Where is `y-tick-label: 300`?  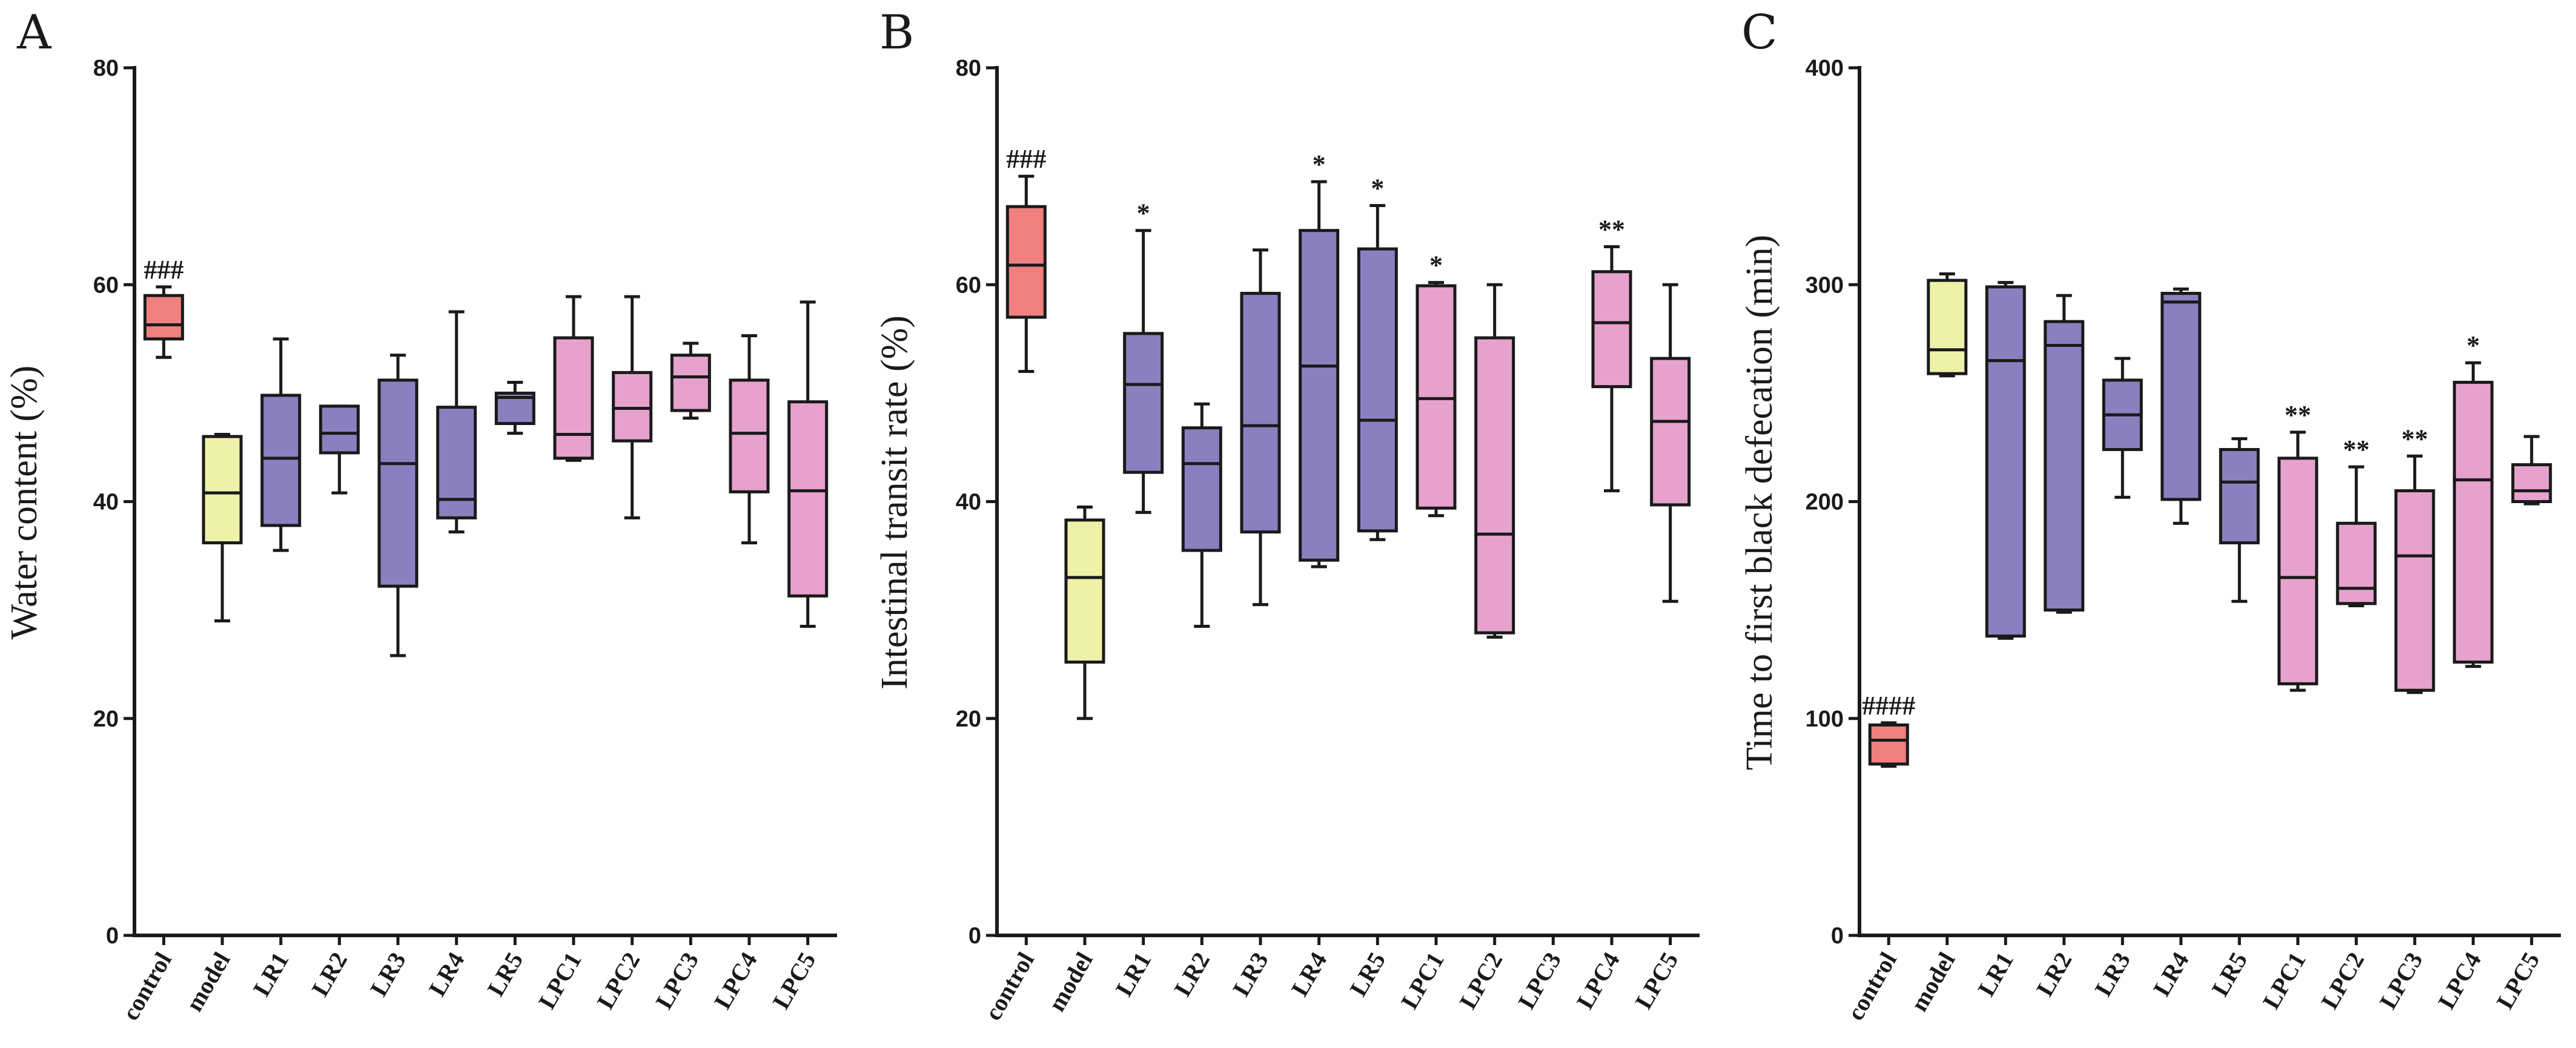
y-tick-label: 300 is located at coordinates (1825, 285).